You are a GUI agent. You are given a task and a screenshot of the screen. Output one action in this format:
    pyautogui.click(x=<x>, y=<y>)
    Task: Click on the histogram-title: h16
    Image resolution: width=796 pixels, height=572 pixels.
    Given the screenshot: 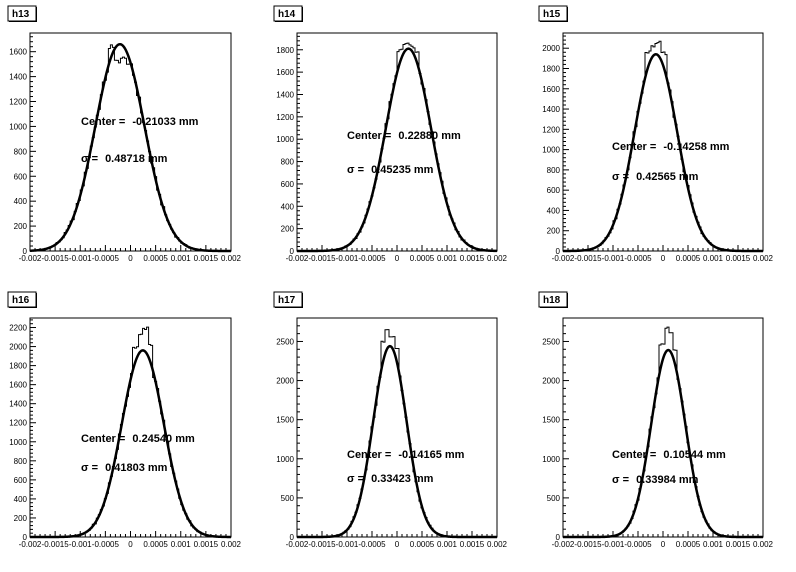 What is the action you would take?
    pyautogui.click(x=21, y=300)
    